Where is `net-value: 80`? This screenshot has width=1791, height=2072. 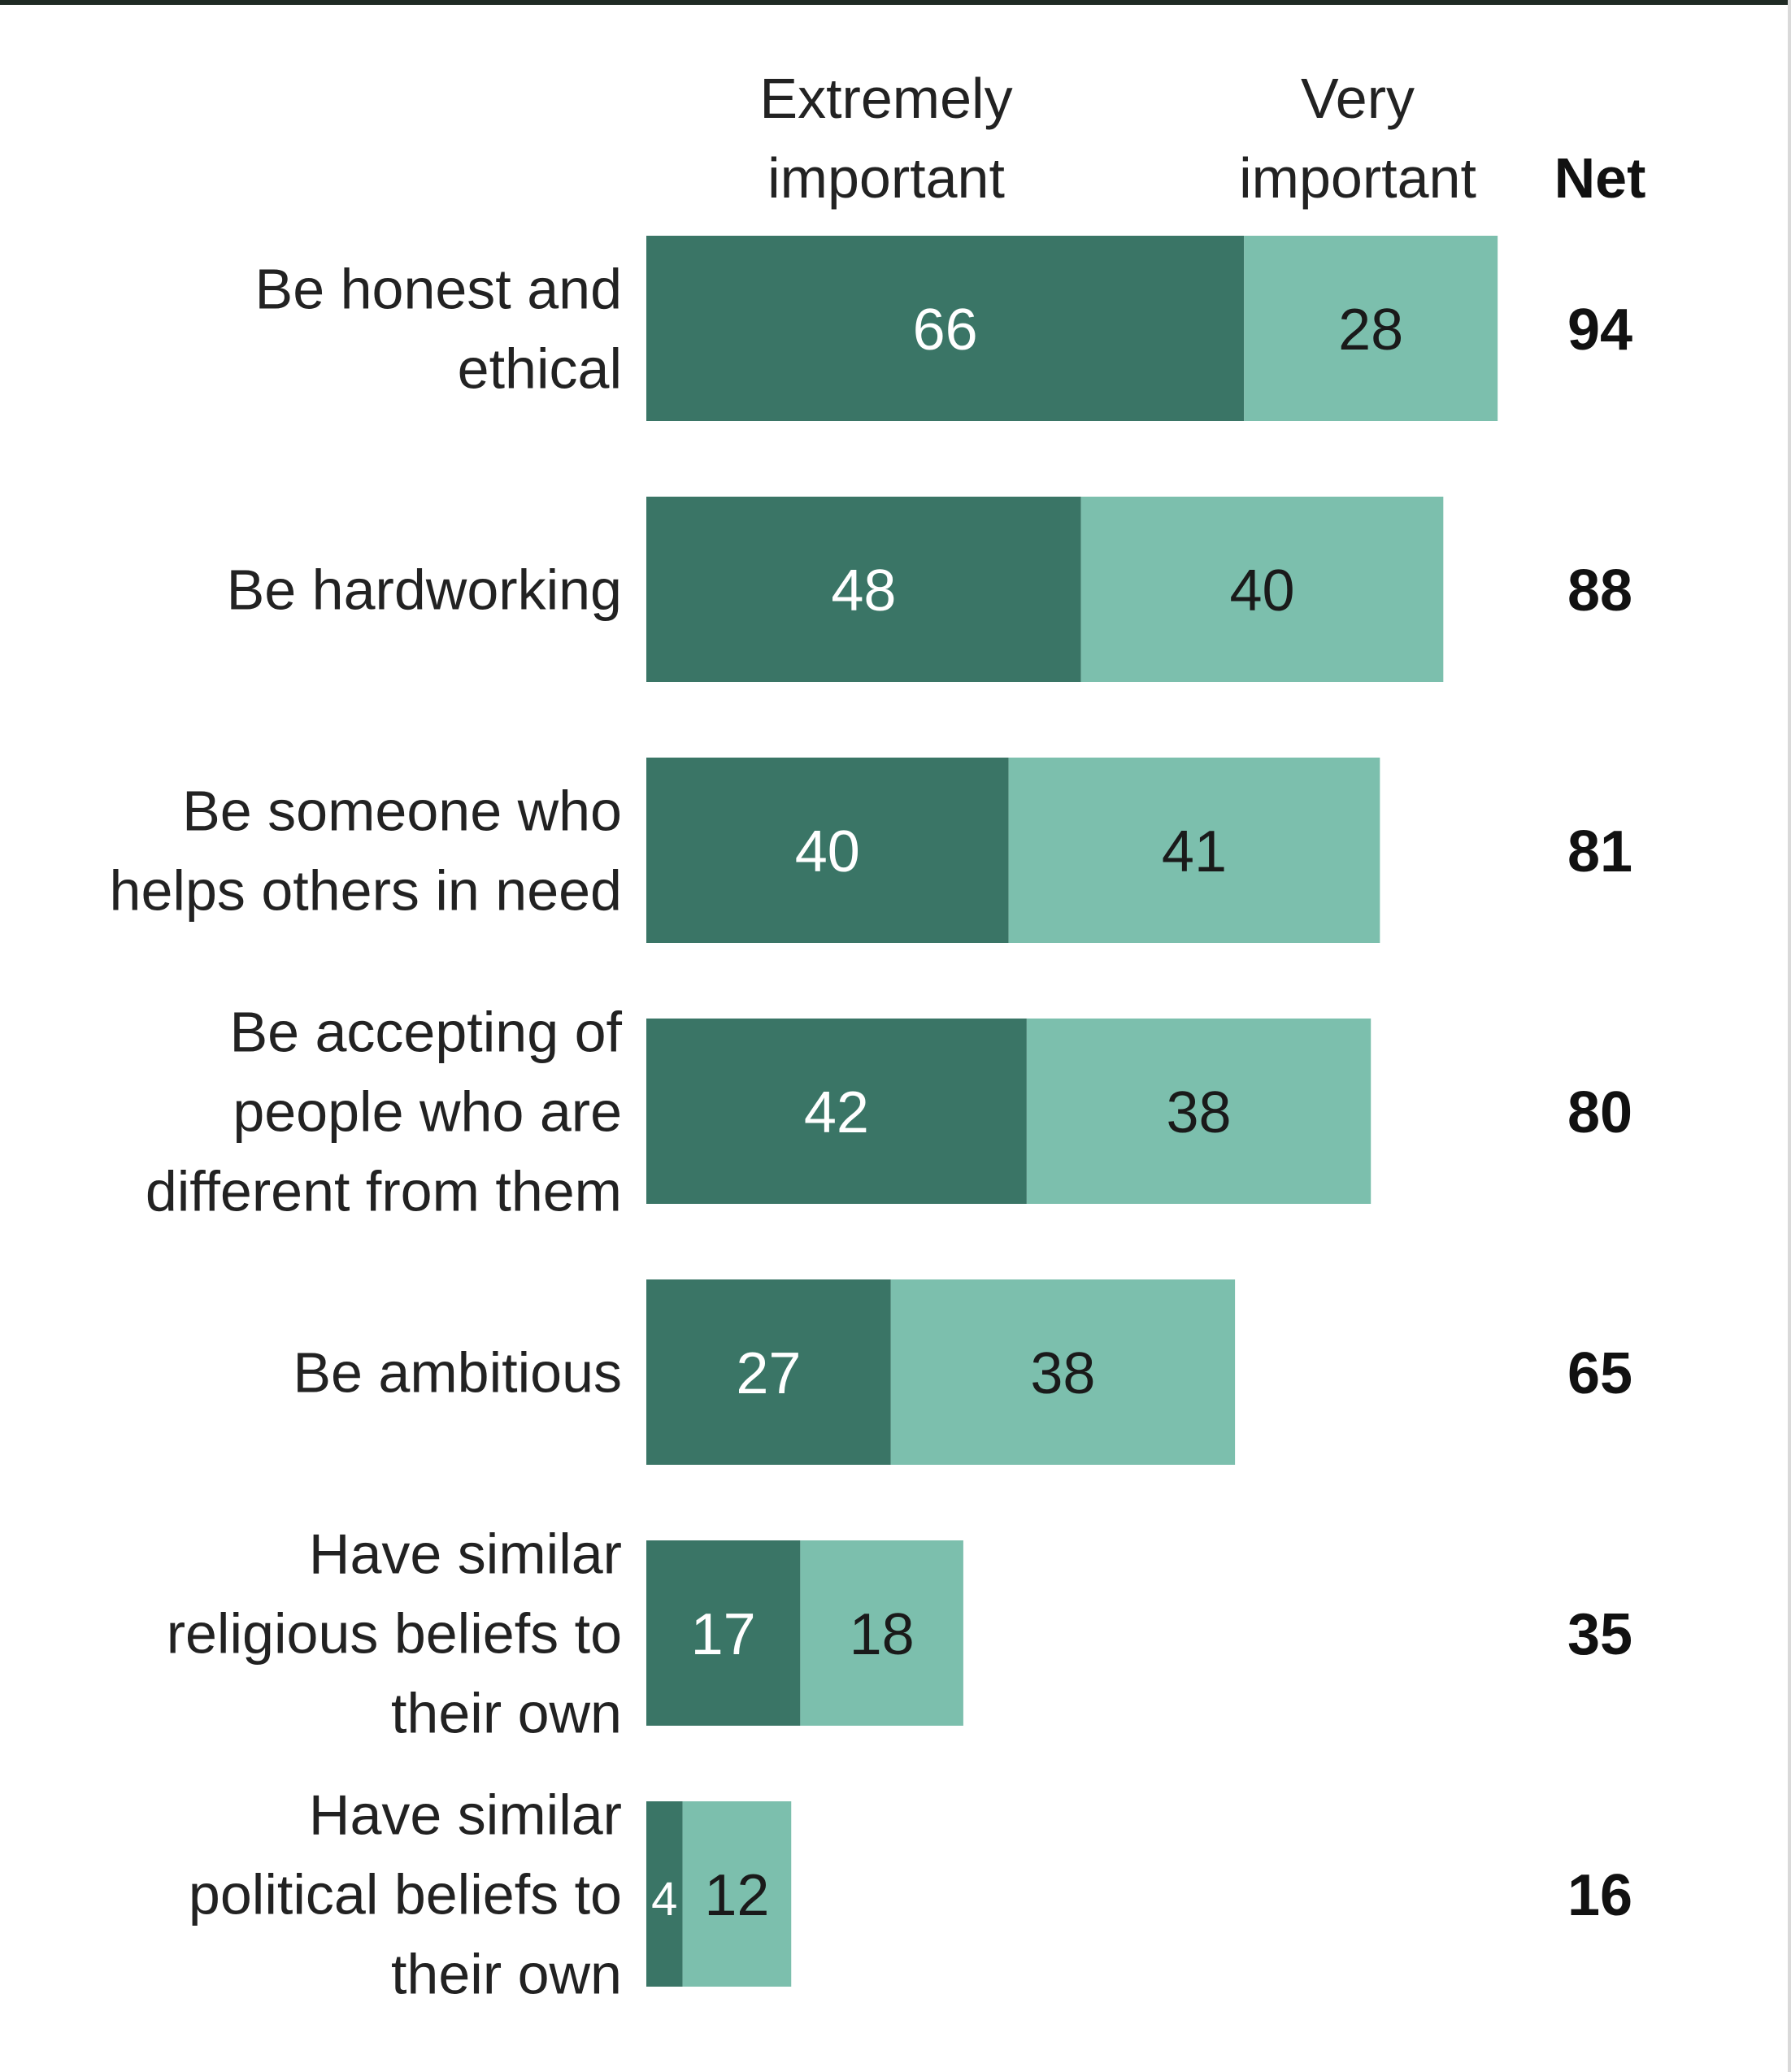
net-value: 80 is located at coordinates (1599, 1112).